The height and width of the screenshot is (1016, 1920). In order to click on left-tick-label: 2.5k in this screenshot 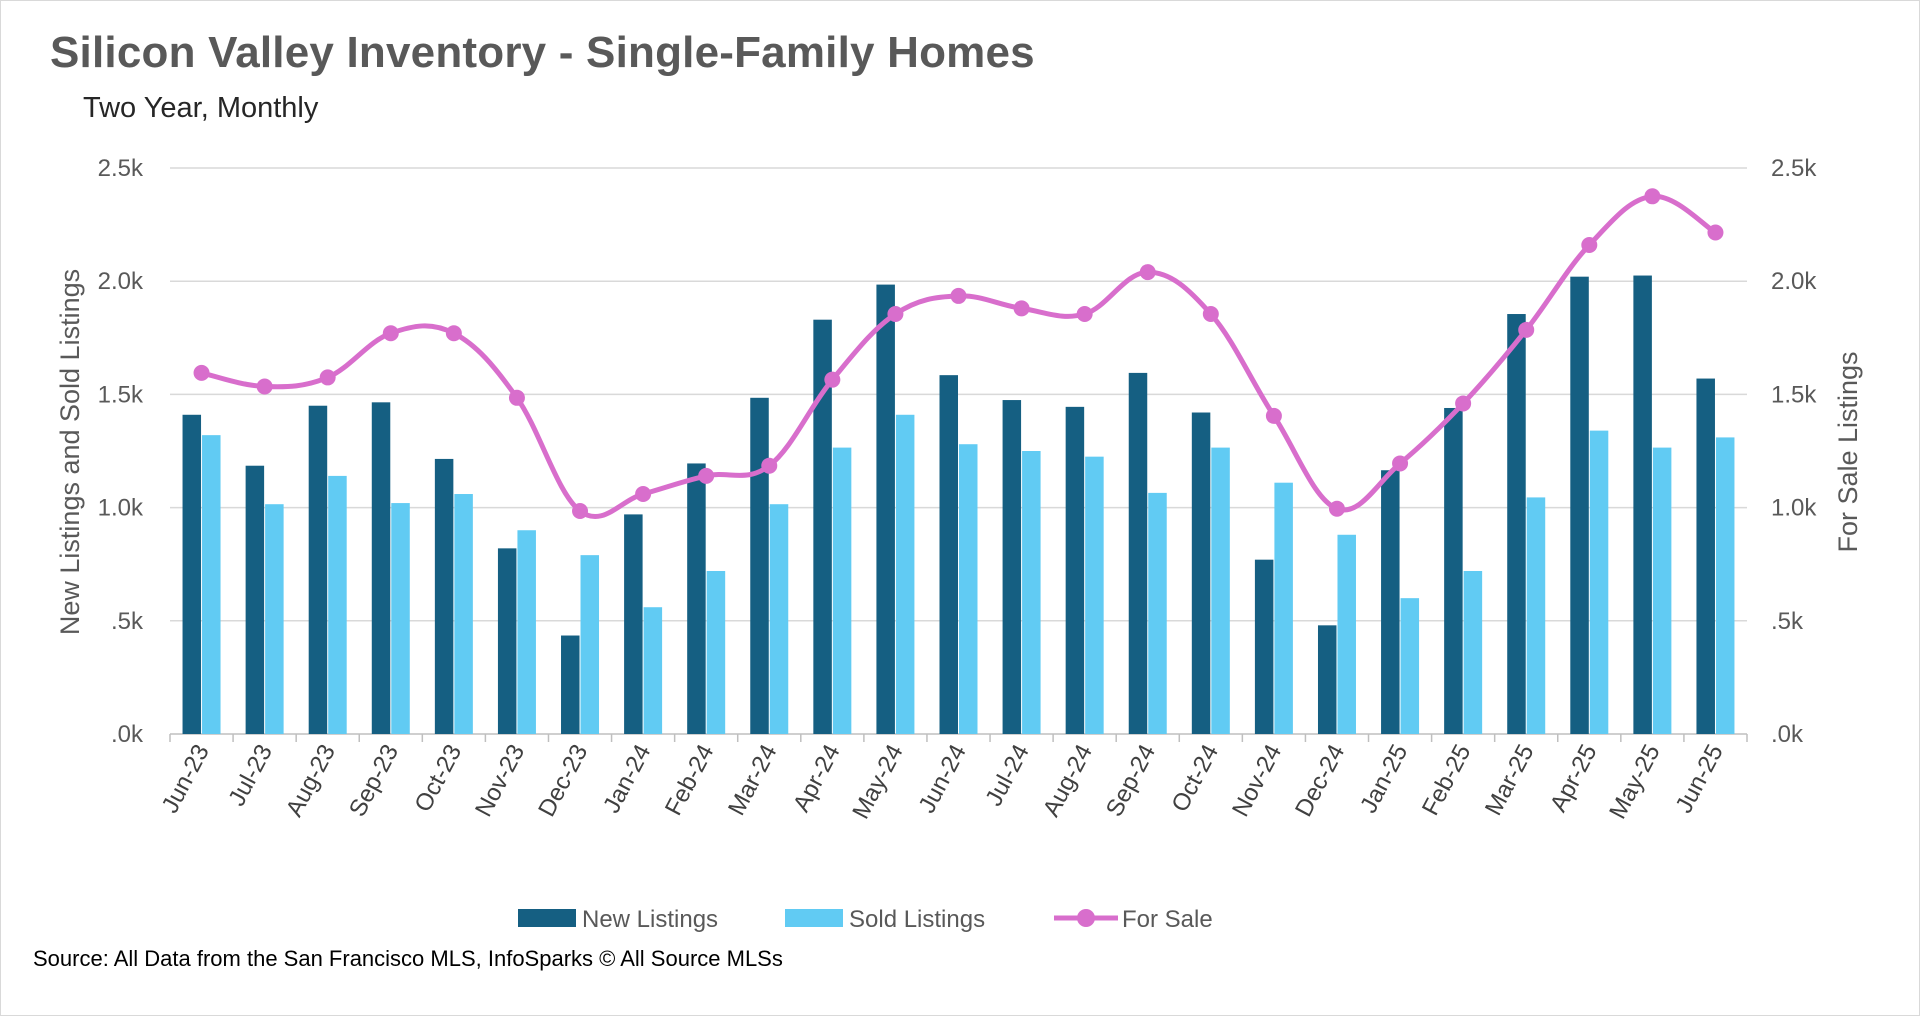, I will do `click(121, 168)`.